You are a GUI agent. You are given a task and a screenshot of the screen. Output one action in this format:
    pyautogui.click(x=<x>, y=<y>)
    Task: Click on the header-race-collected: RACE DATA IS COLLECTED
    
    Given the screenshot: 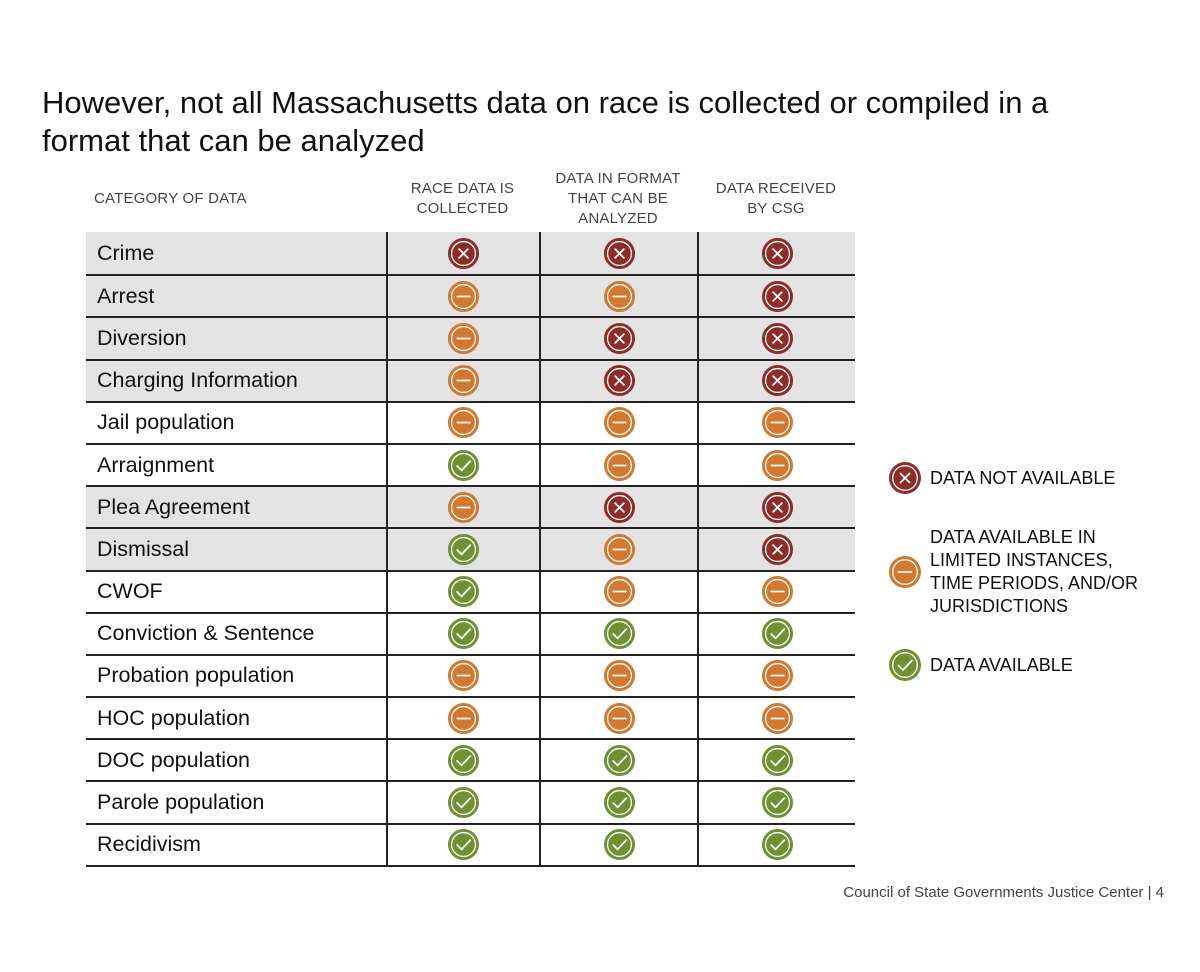 What is the action you would take?
    pyautogui.click(x=462, y=198)
    